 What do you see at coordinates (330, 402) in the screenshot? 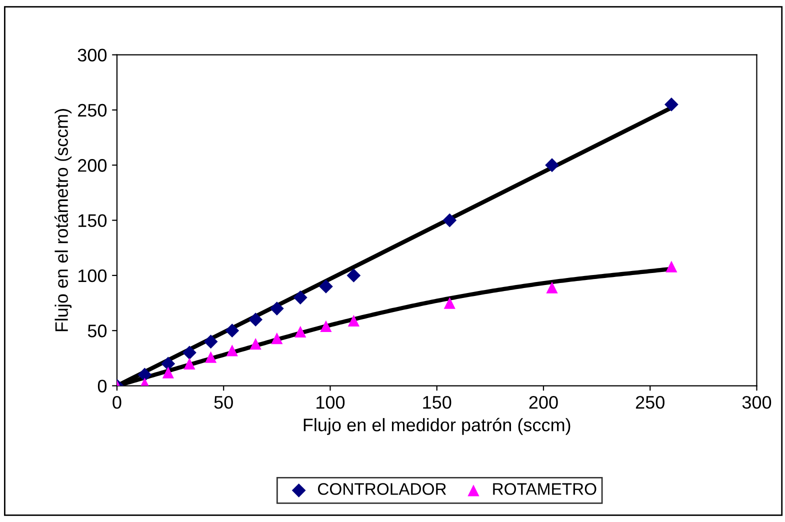
I see `x-tick-label: 100` at bounding box center [330, 402].